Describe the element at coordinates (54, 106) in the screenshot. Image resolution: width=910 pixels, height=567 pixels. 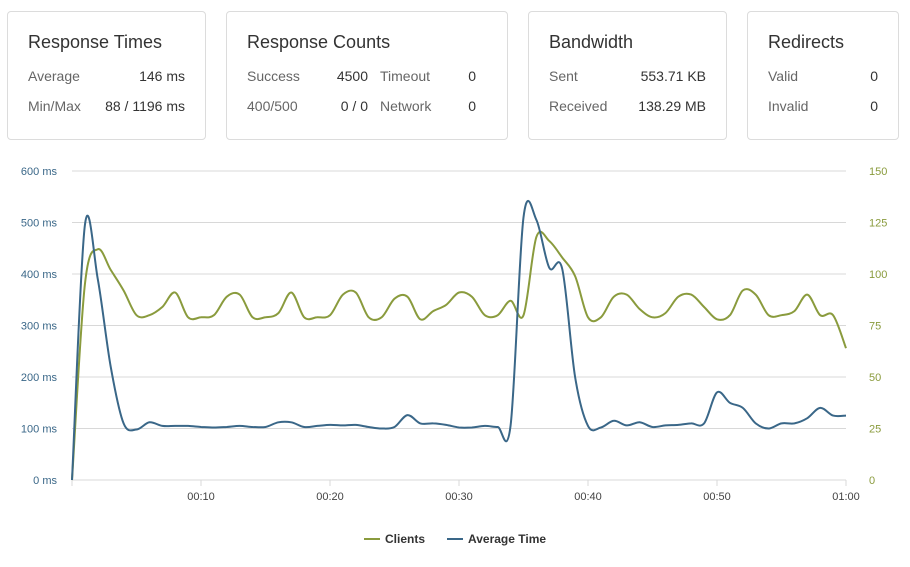
I see `minmax-label: Min/Max` at that location.